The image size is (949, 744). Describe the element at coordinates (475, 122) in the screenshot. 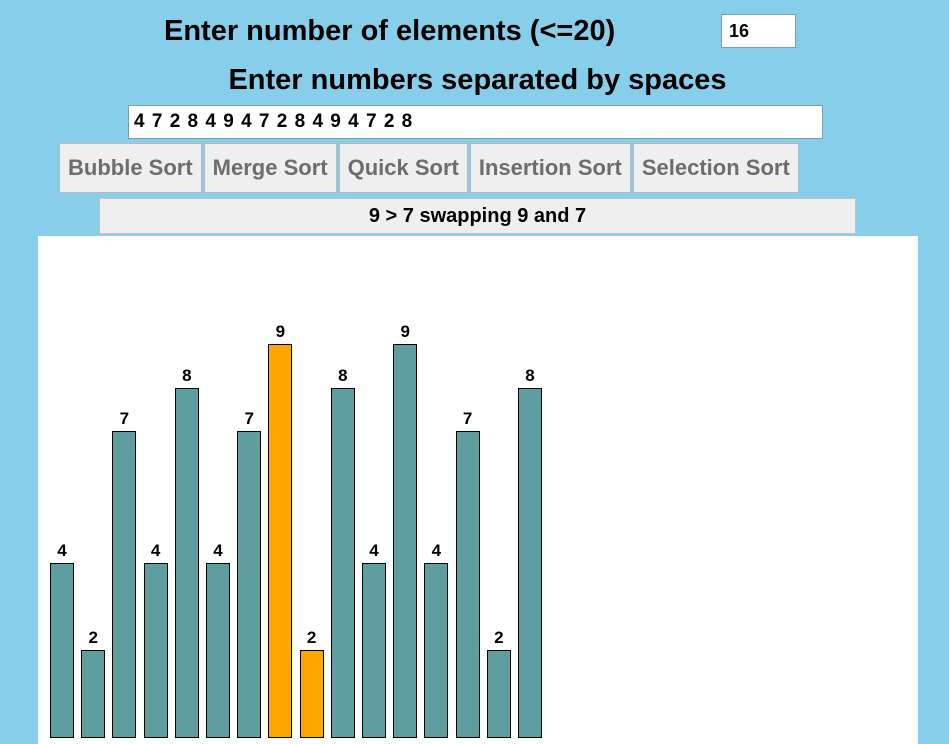

I see `numbers-input` at that location.